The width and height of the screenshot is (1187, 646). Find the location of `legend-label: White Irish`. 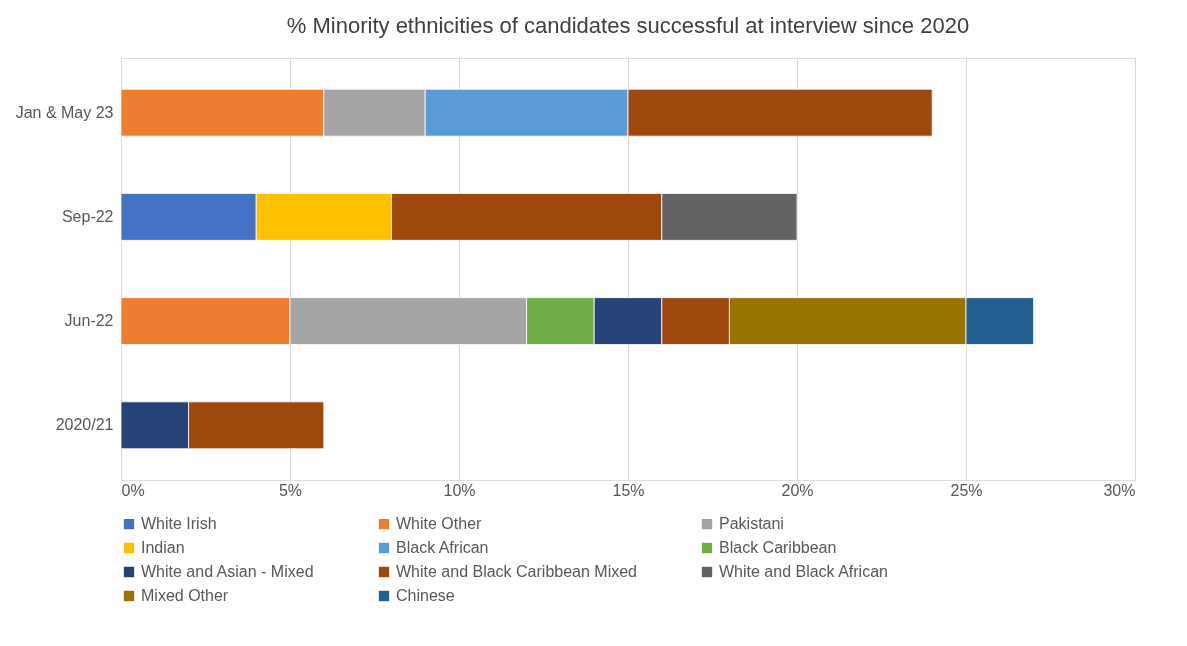

legend-label: White Irish is located at coordinates (179, 524).